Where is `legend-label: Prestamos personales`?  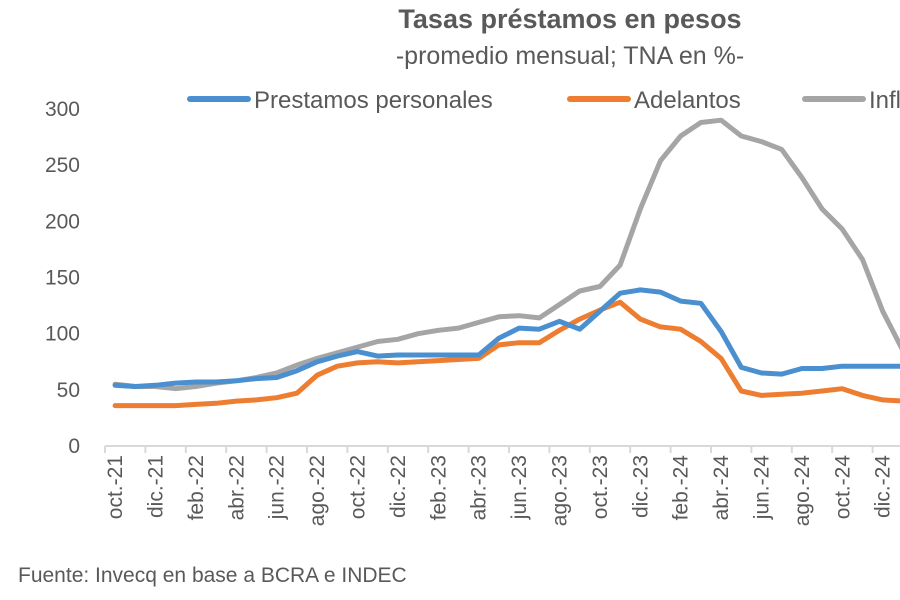
legend-label: Prestamos personales is located at coordinates (373, 100).